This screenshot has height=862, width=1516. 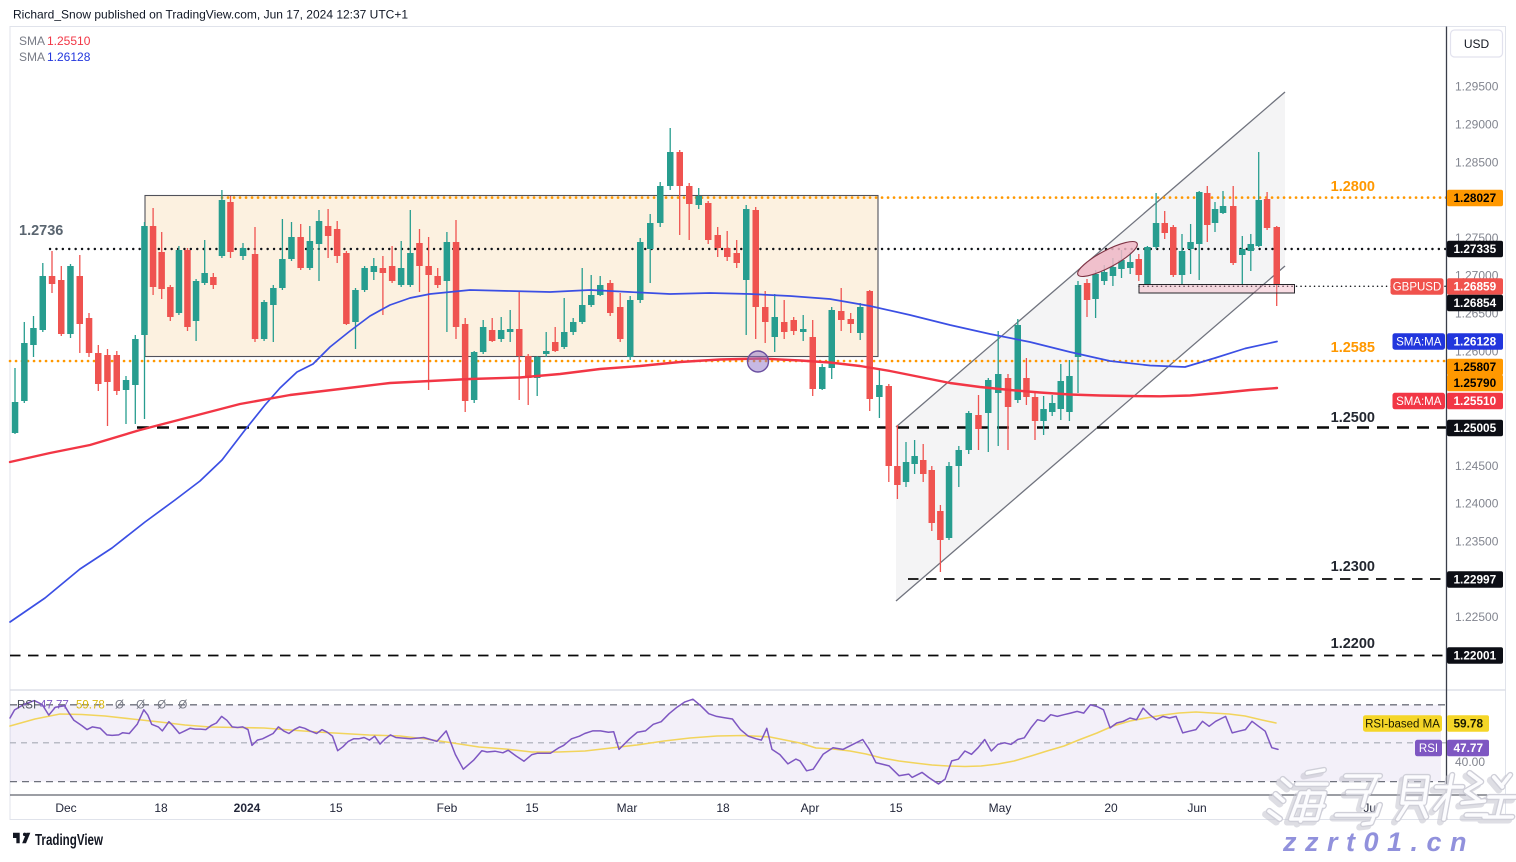 I want to click on svg-text: 1.25005, so click(x=1475, y=428).